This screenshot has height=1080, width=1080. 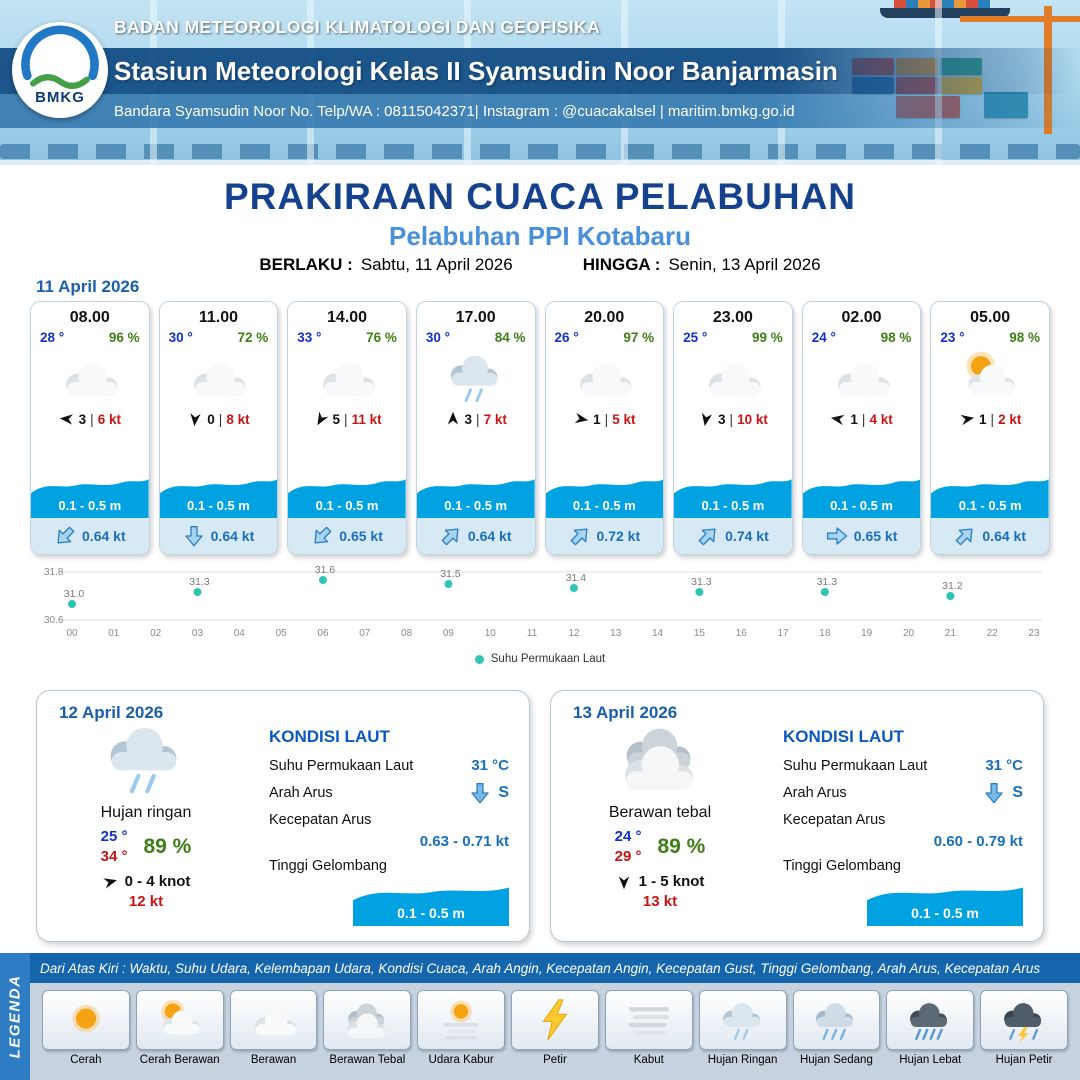 I want to click on wind-row: 1 | 4 kt, so click(x=862, y=419).